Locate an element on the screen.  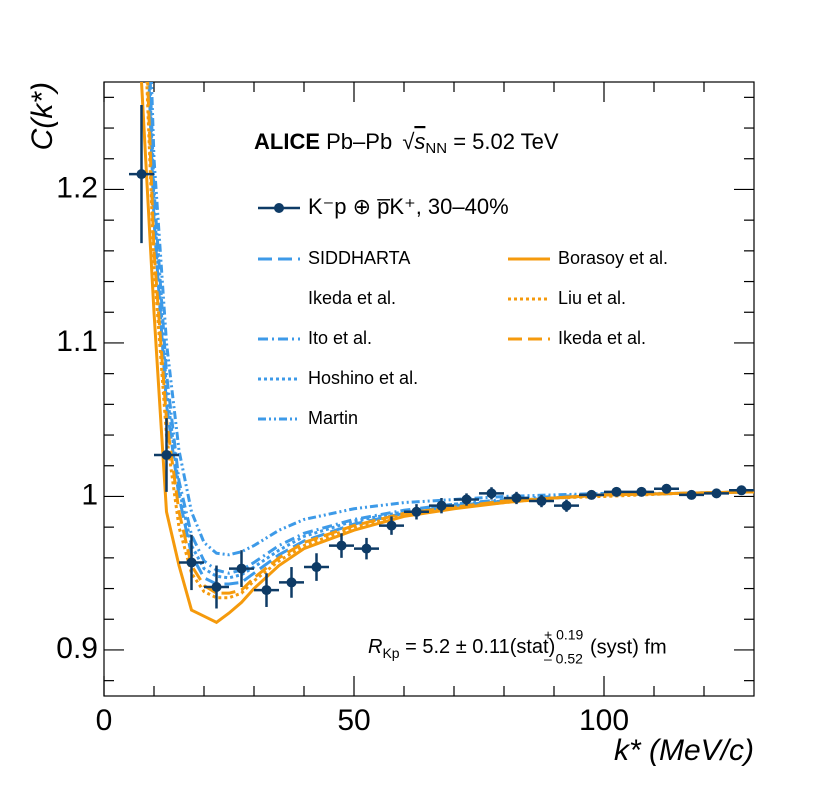
y-tick-label: 1.2 is located at coordinates (77, 187).